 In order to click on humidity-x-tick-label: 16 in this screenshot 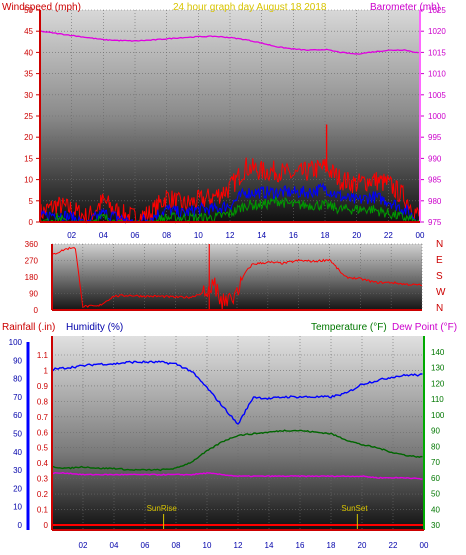, I will do `click(300, 545)`.